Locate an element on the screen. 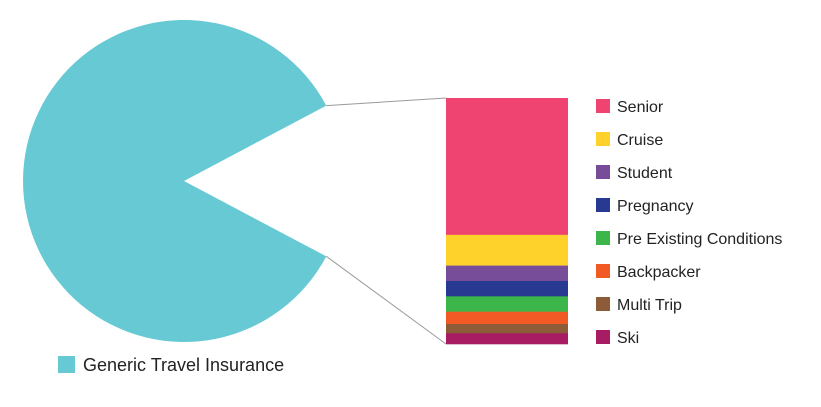  legend-label: Senior is located at coordinates (640, 107).